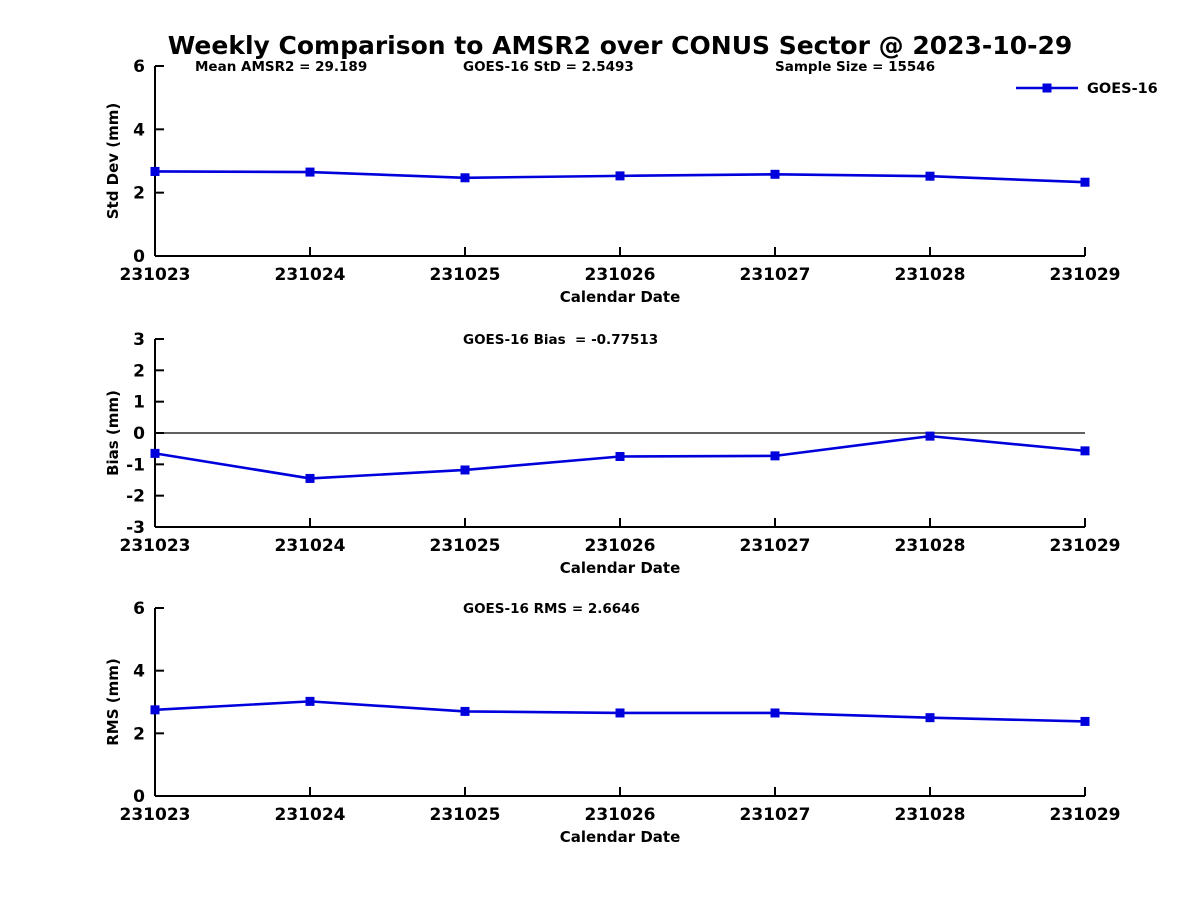  What do you see at coordinates (1047, 88) in the screenshot?
I see `legend-marker` at bounding box center [1047, 88].